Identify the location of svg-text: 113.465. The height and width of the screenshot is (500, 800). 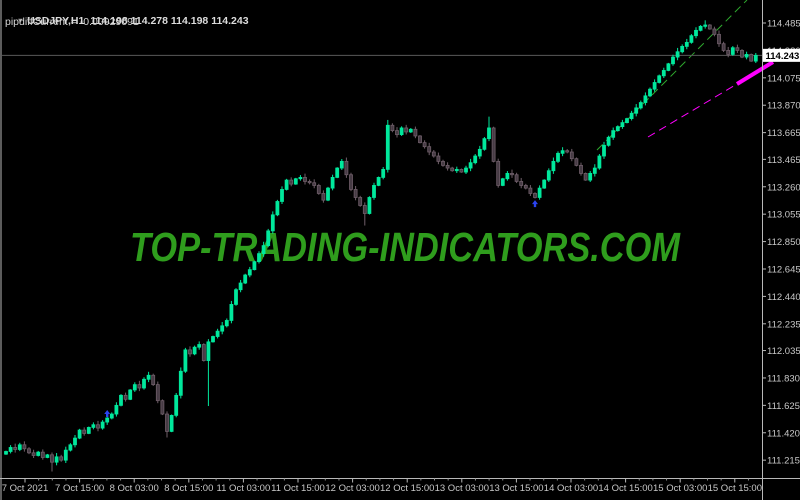
(783, 160).